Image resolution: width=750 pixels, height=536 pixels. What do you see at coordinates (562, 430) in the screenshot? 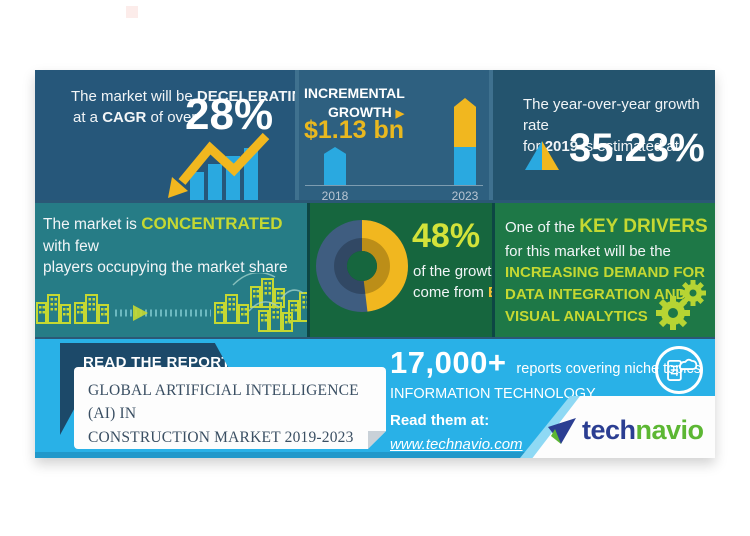
I see `technavio-logo-icon` at bounding box center [562, 430].